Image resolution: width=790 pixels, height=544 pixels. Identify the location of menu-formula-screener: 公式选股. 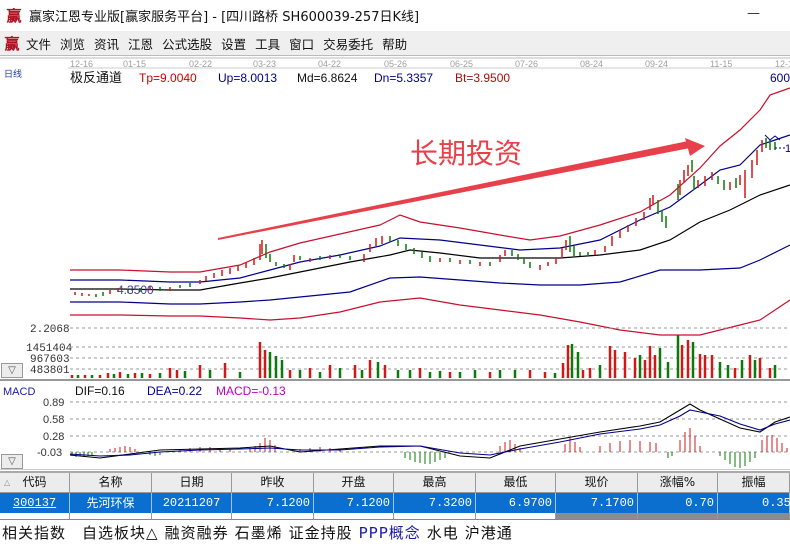
(187, 44).